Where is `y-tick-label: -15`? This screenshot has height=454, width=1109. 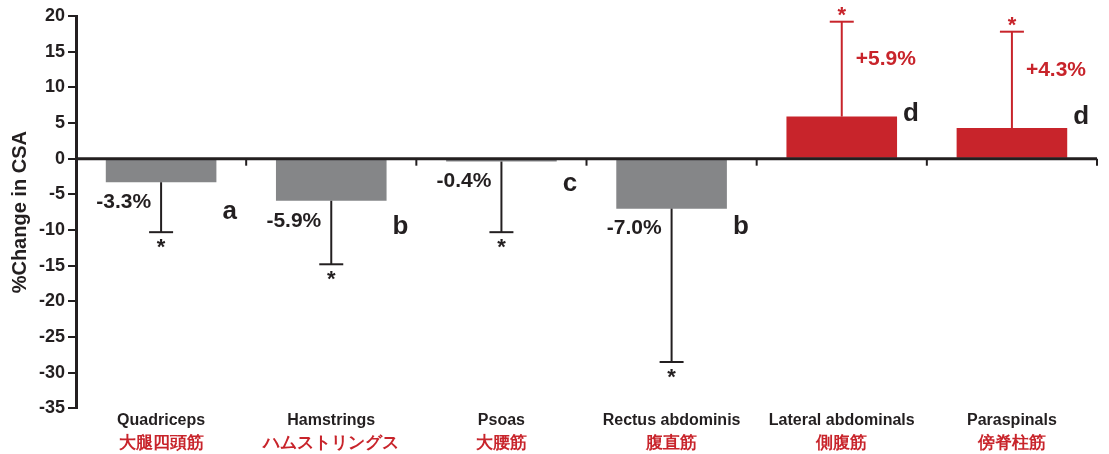 y-tick-label: -15 is located at coordinates (52, 264).